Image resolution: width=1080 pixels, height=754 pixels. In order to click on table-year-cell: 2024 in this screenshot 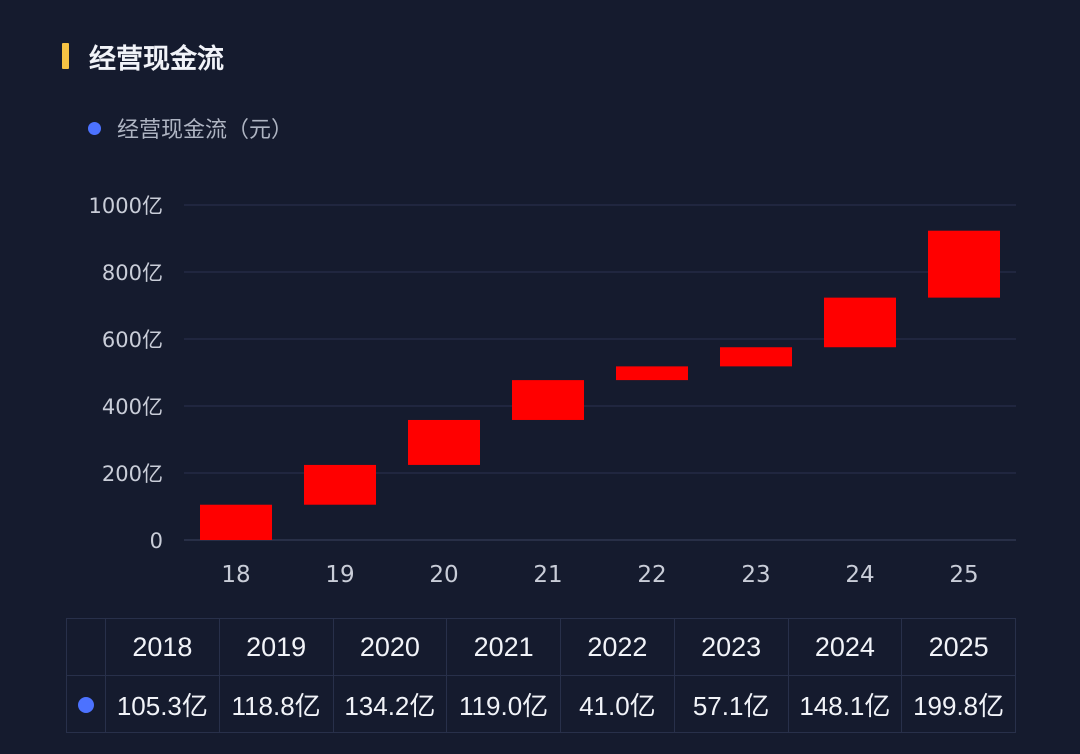, I will do `click(845, 647)`.